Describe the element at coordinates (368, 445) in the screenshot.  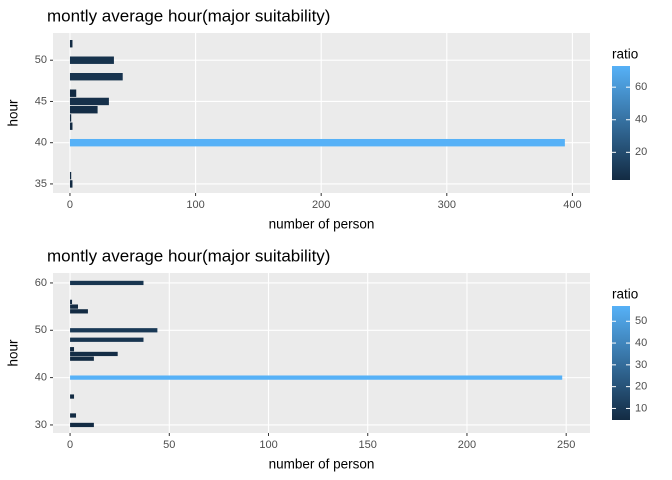
I see `x-tick-label: 150` at that location.